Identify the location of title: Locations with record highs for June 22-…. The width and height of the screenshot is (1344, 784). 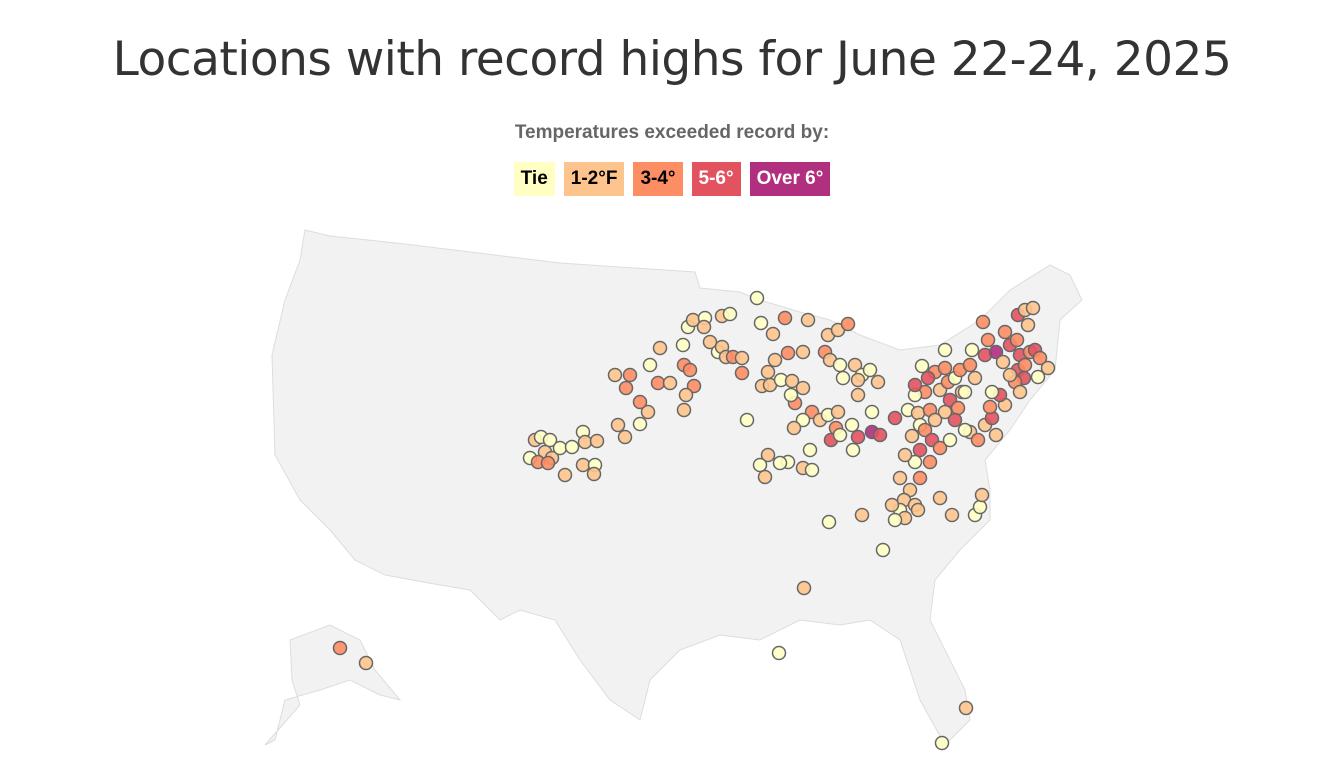
(672, 59).